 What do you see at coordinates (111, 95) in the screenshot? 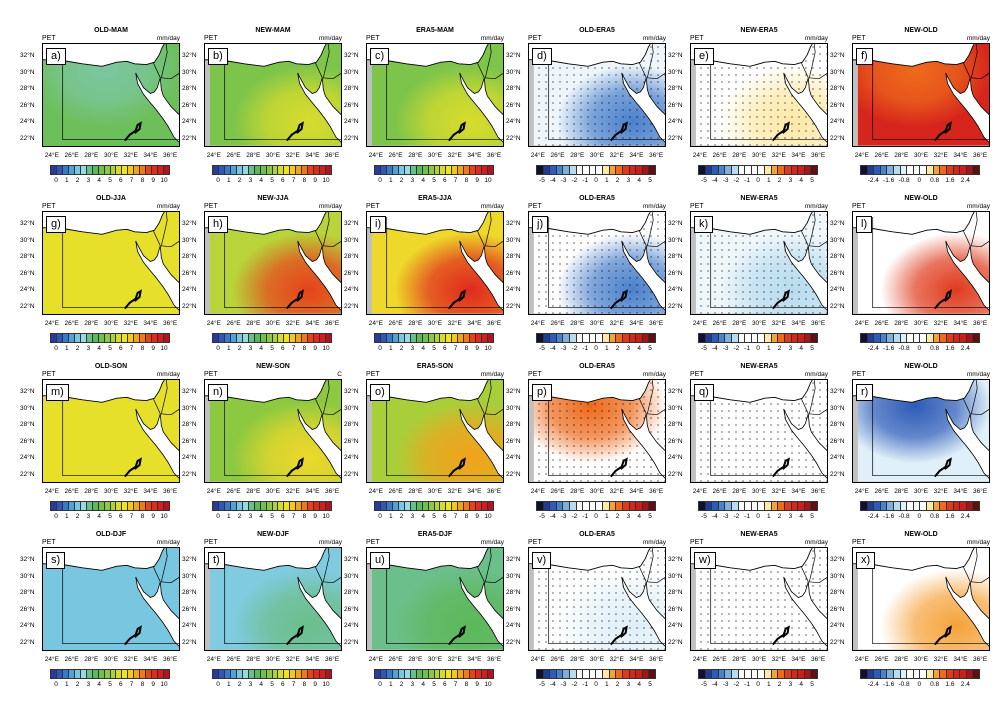
I see `map-area: a)` at bounding box center [111, 95].